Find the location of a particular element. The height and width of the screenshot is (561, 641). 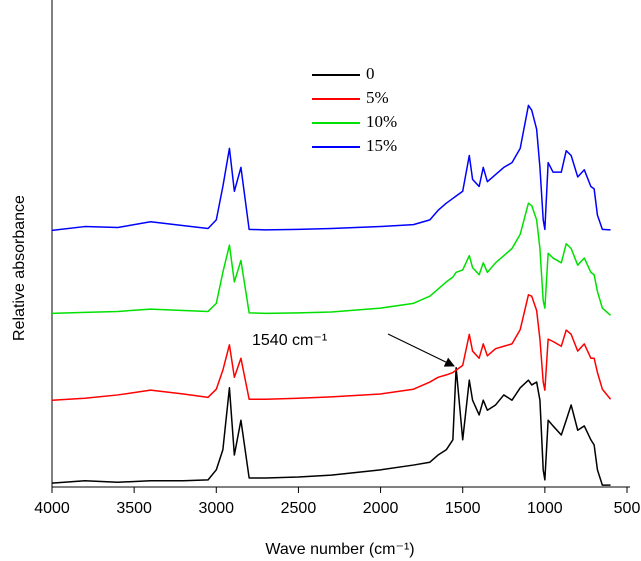

x-tick-label: 500 is located at coordinates (627, 508).